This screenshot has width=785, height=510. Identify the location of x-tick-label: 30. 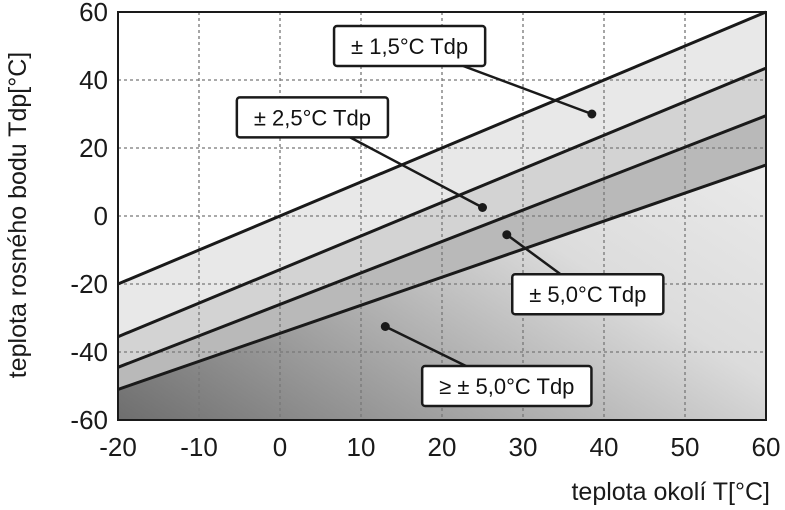
(523, 447).